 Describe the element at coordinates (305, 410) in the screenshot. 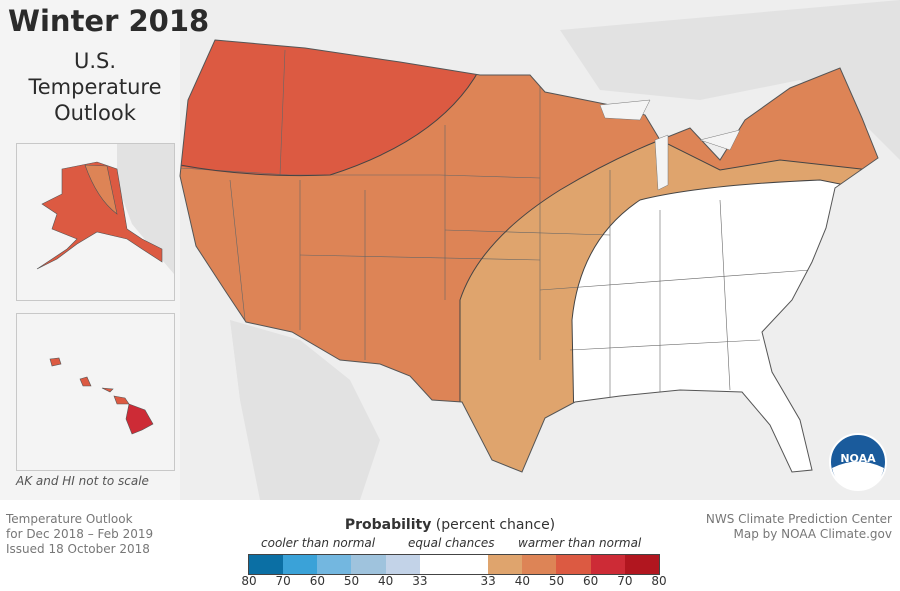

I see `mexico-land` at that location.